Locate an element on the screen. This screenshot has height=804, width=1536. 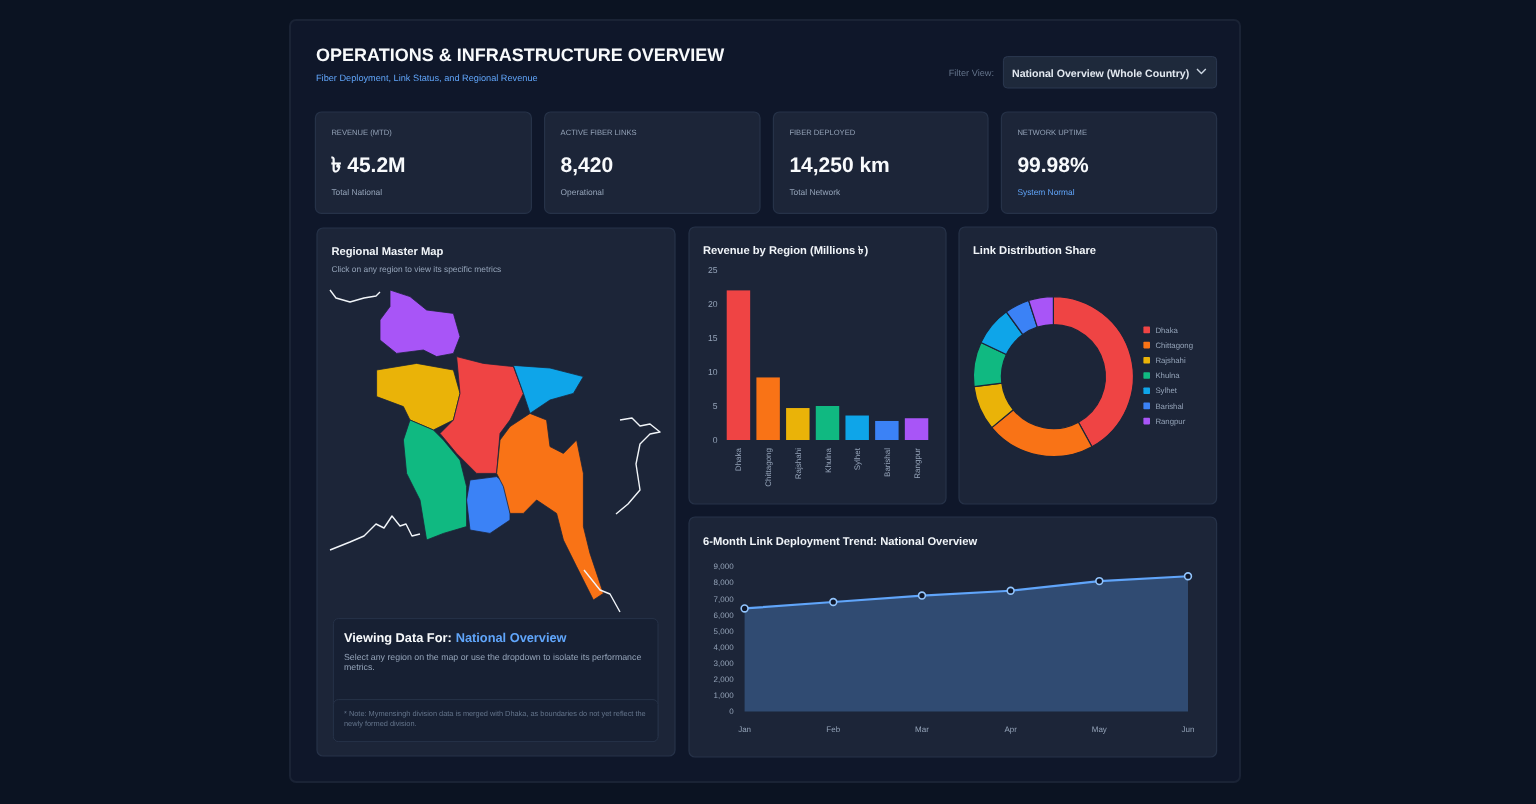
text: 14,250 km is located at coordinates (839, 166).